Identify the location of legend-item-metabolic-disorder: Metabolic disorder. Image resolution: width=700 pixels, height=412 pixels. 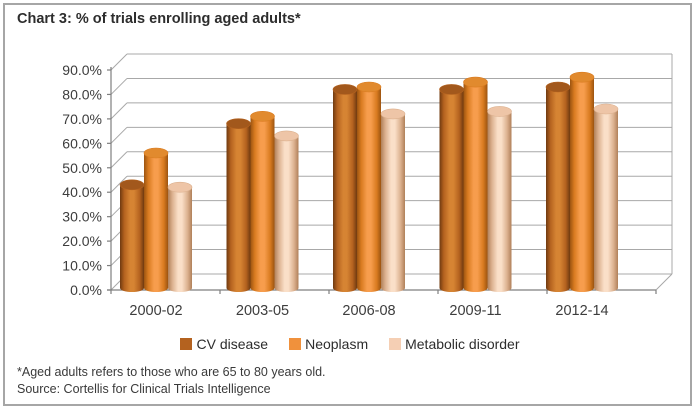
(454, 344).